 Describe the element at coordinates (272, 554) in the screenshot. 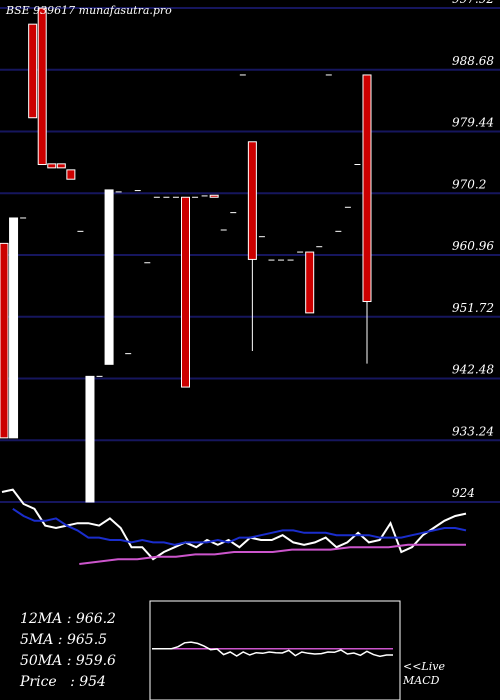

I see `ma-line-long` at that location.